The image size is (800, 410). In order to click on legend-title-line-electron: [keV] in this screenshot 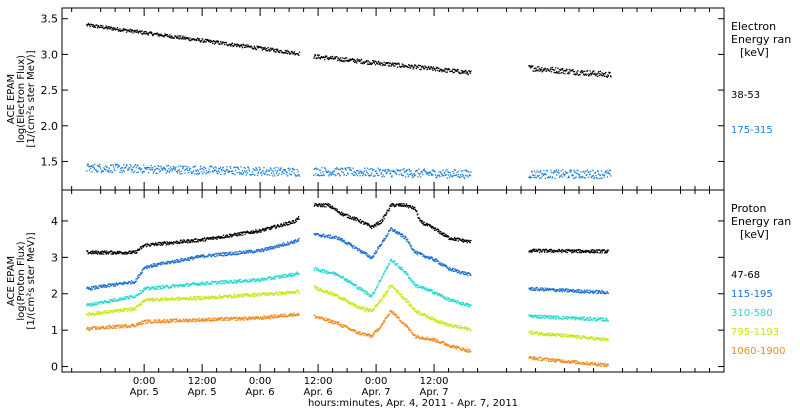, I will do `click(754, 52)`.